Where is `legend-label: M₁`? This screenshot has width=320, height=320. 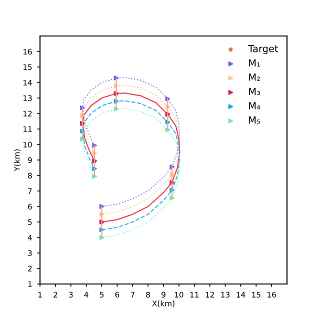 legend-label: M₁ is located at coordinates (254, 62).